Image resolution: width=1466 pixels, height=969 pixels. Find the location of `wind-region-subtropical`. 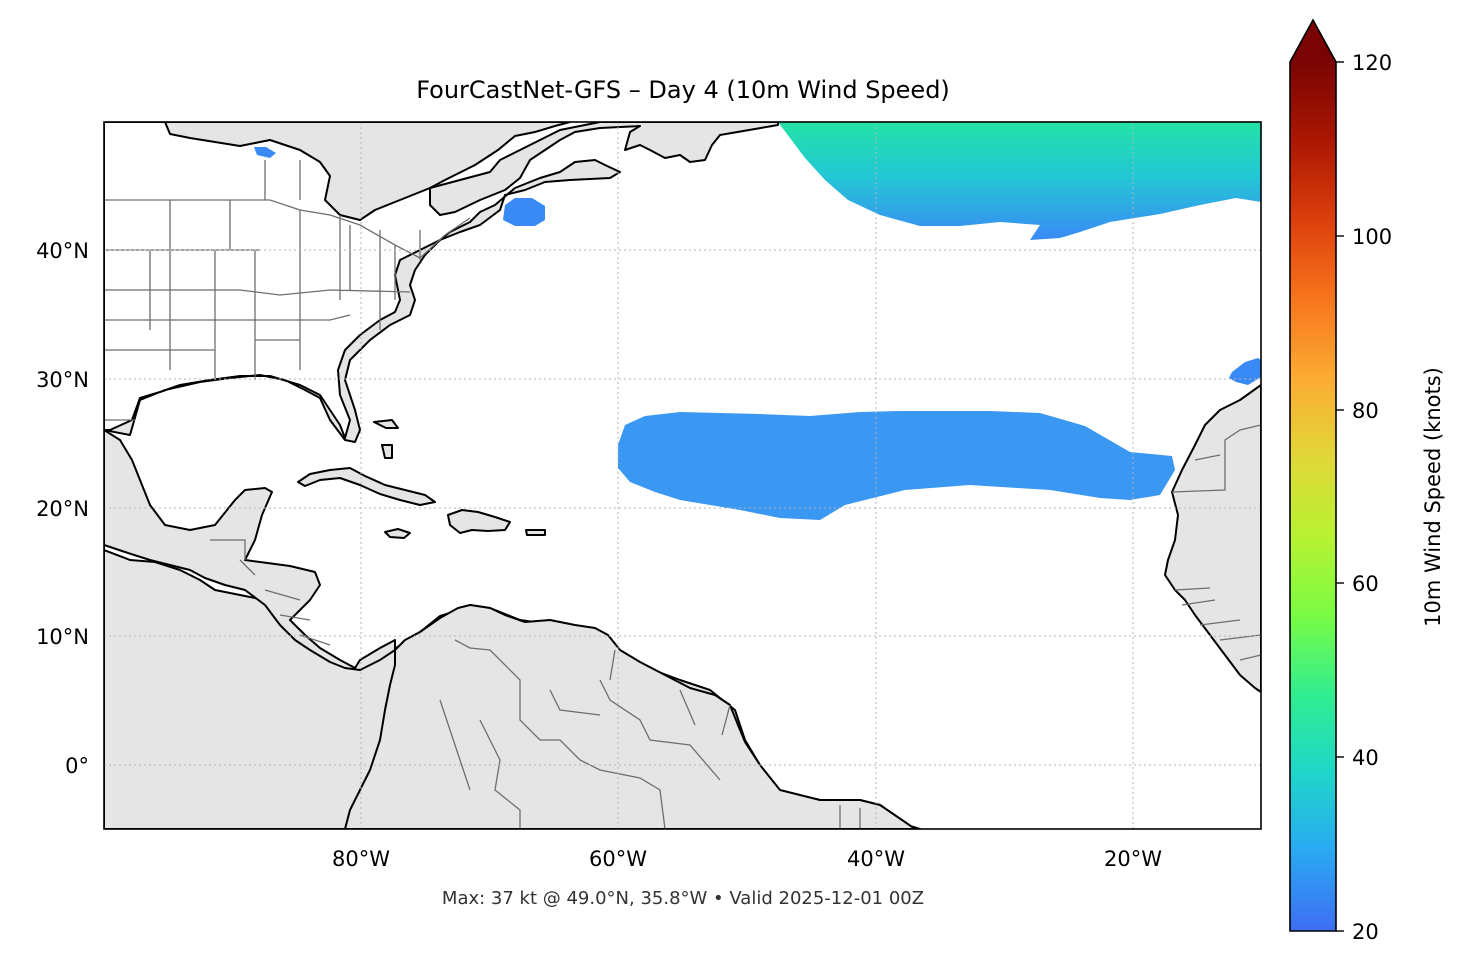

wind-region-subtropical is located at coordinates (896, 465).